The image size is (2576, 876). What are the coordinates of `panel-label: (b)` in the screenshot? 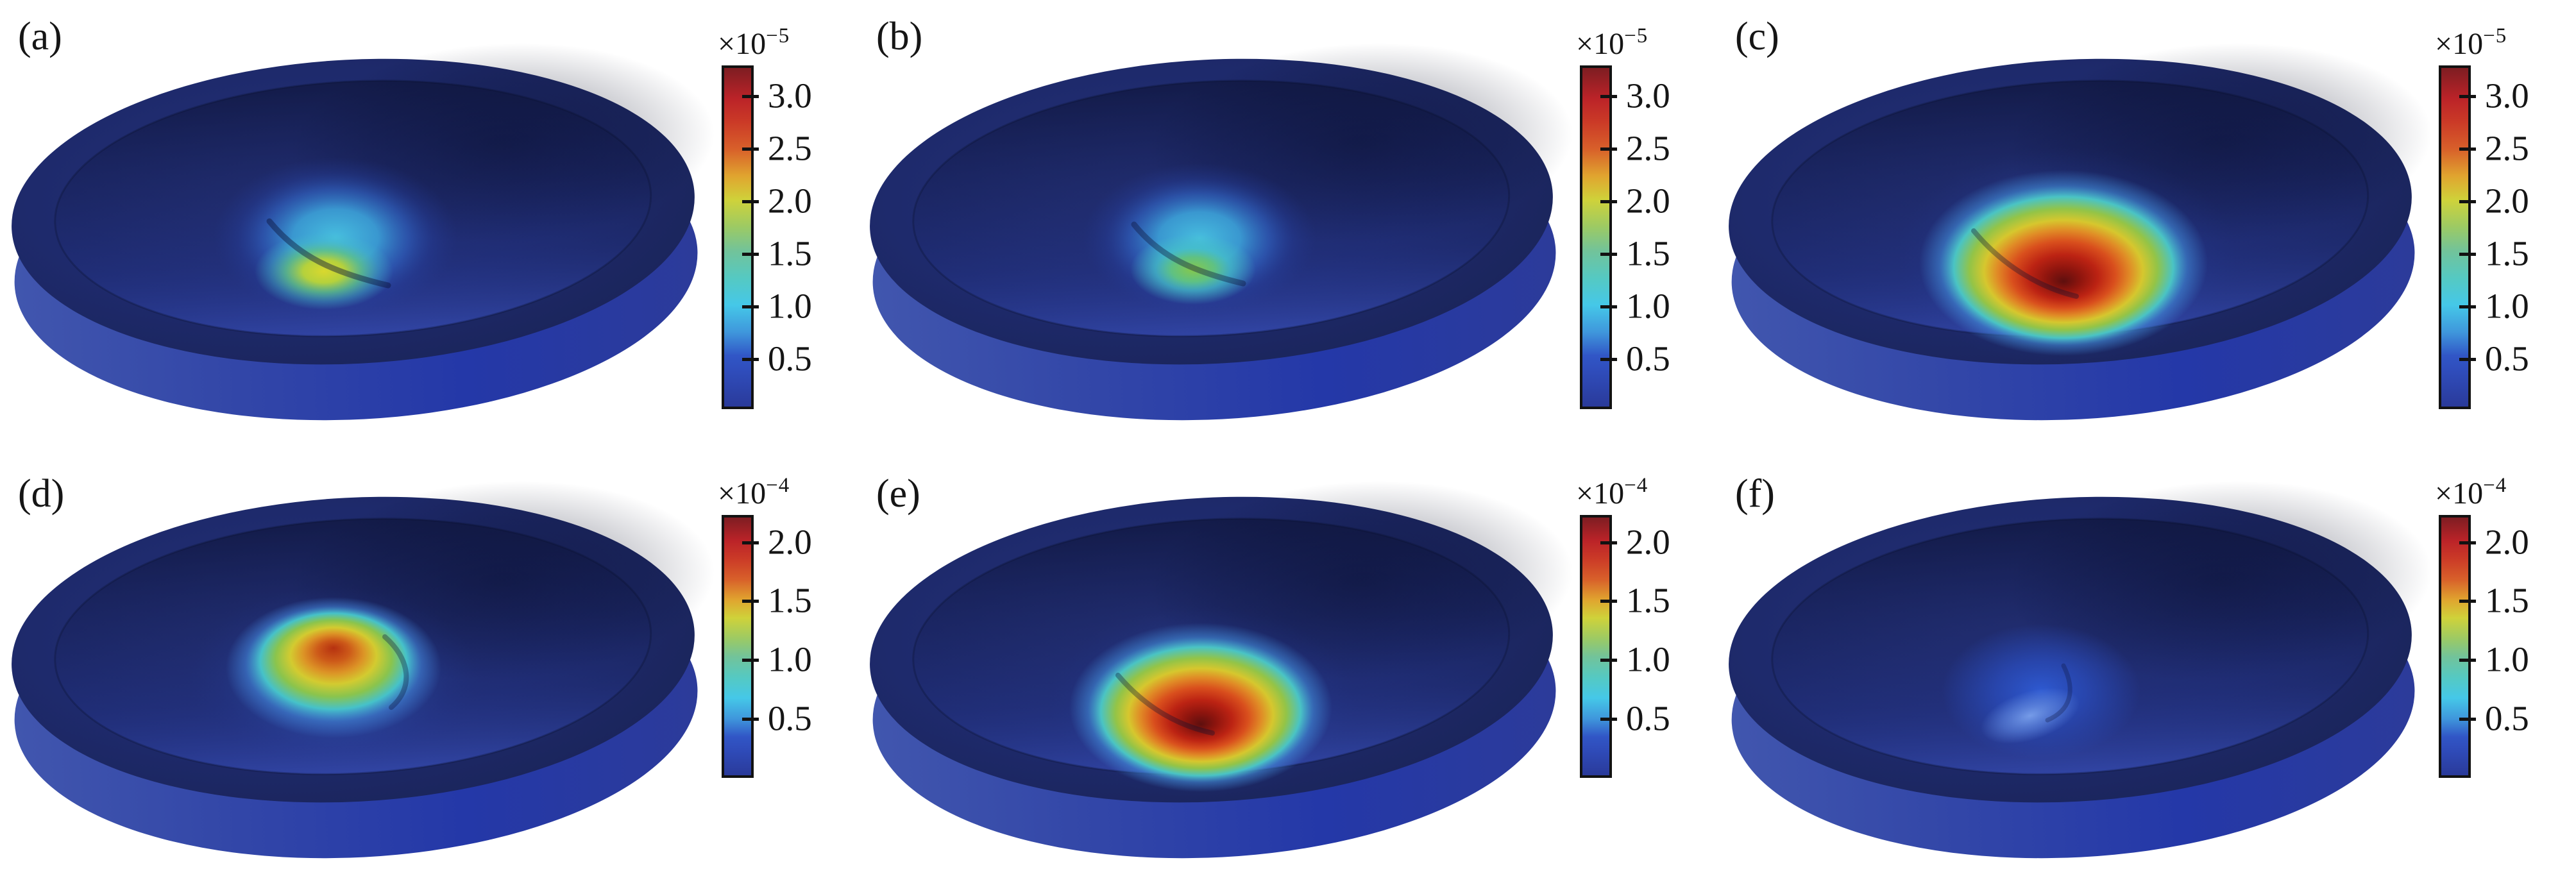 It's located at (899, 36).